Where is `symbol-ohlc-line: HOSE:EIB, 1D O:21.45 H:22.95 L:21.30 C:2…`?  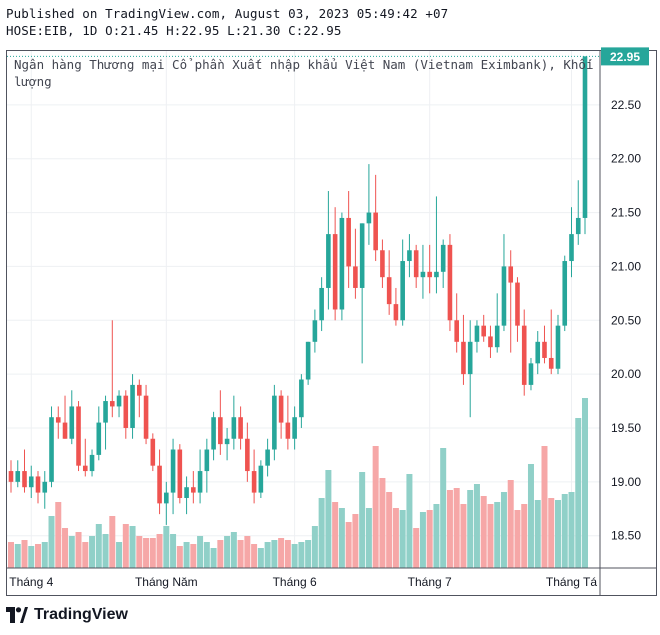 symbol-ohlc-line: HOSE:EIB, 1D O:21.45 H:22.95 L:21.30 C:2… is located at coordinates (174, 30).